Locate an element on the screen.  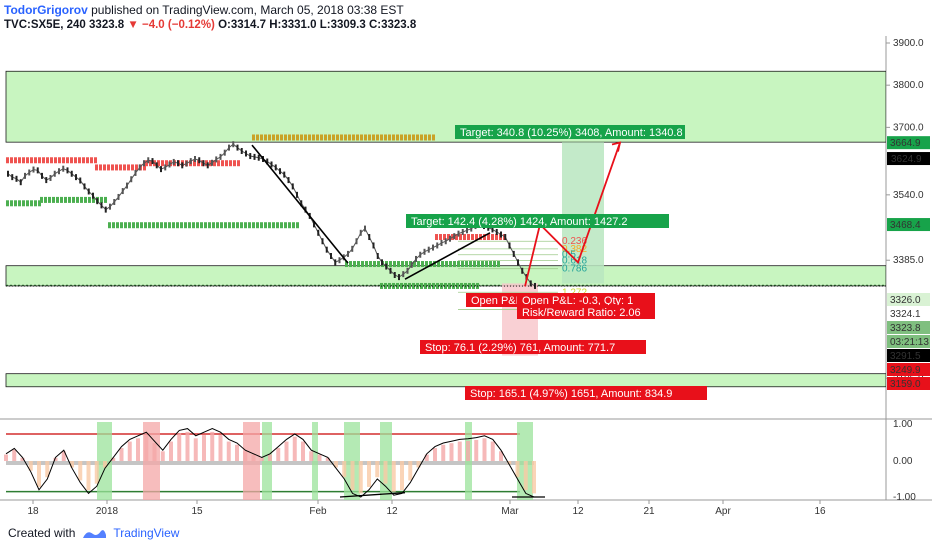
price-tag-label: 3291.5 is located at coordinates (905, 356).